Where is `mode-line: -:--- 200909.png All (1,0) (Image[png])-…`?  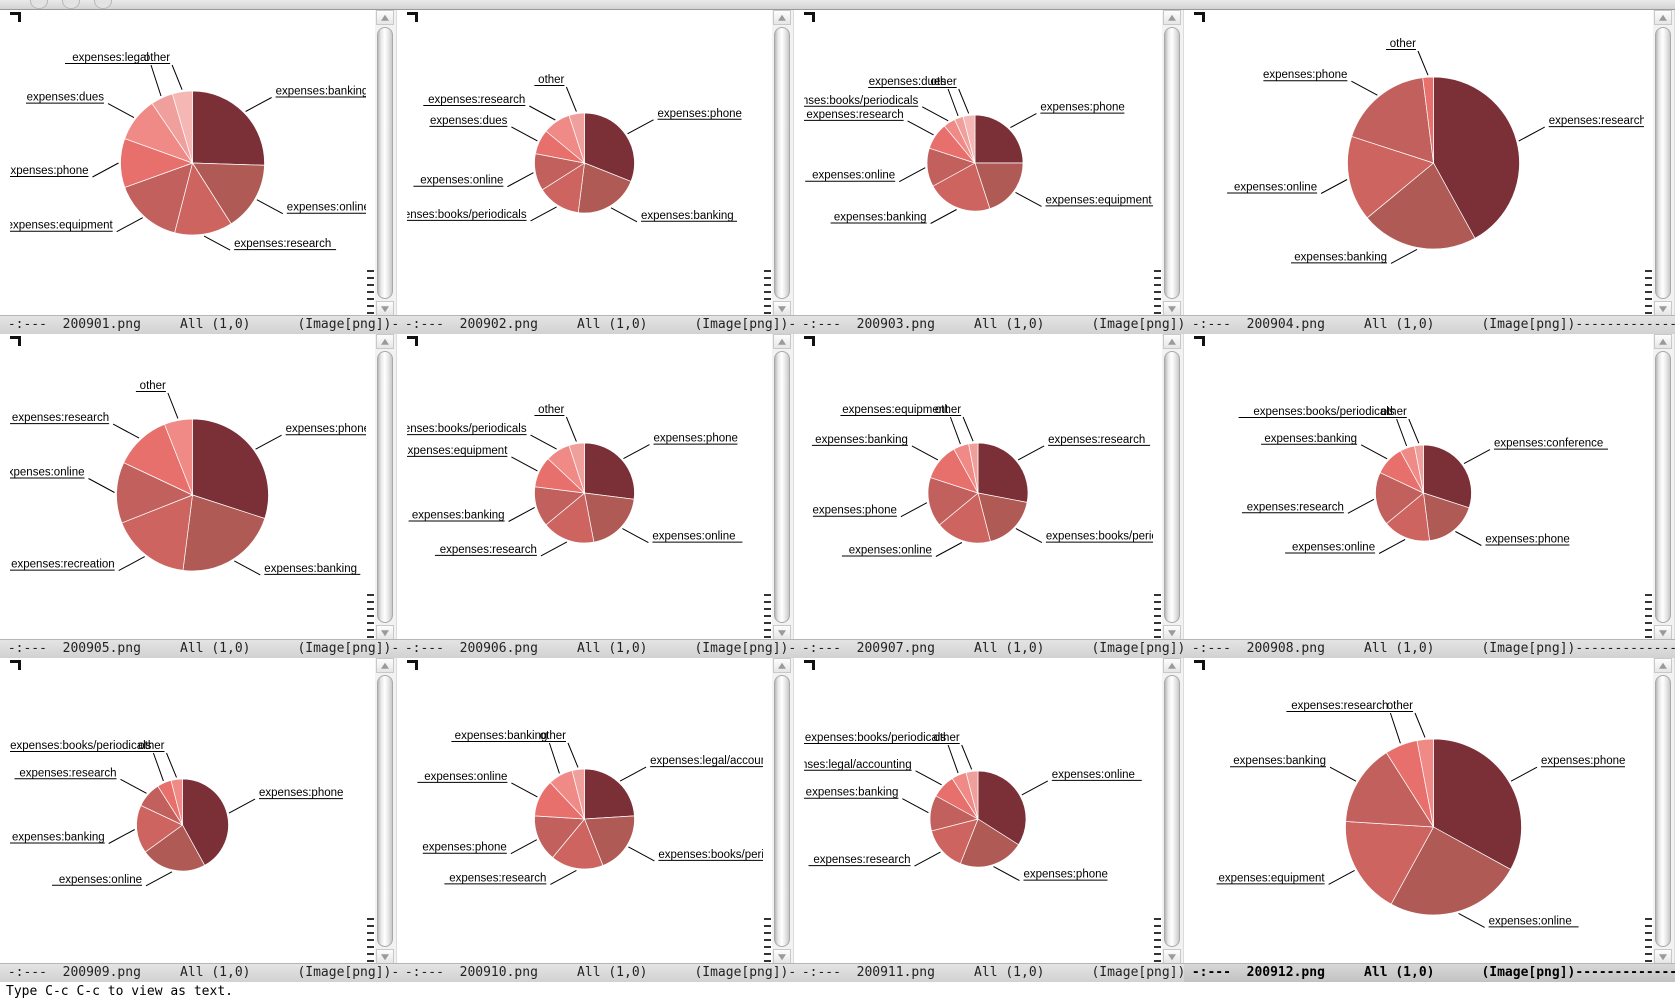 mode-line: -:--- 200909.png All (1,0) (Image[png])-… is located at coordinates (198, 972).